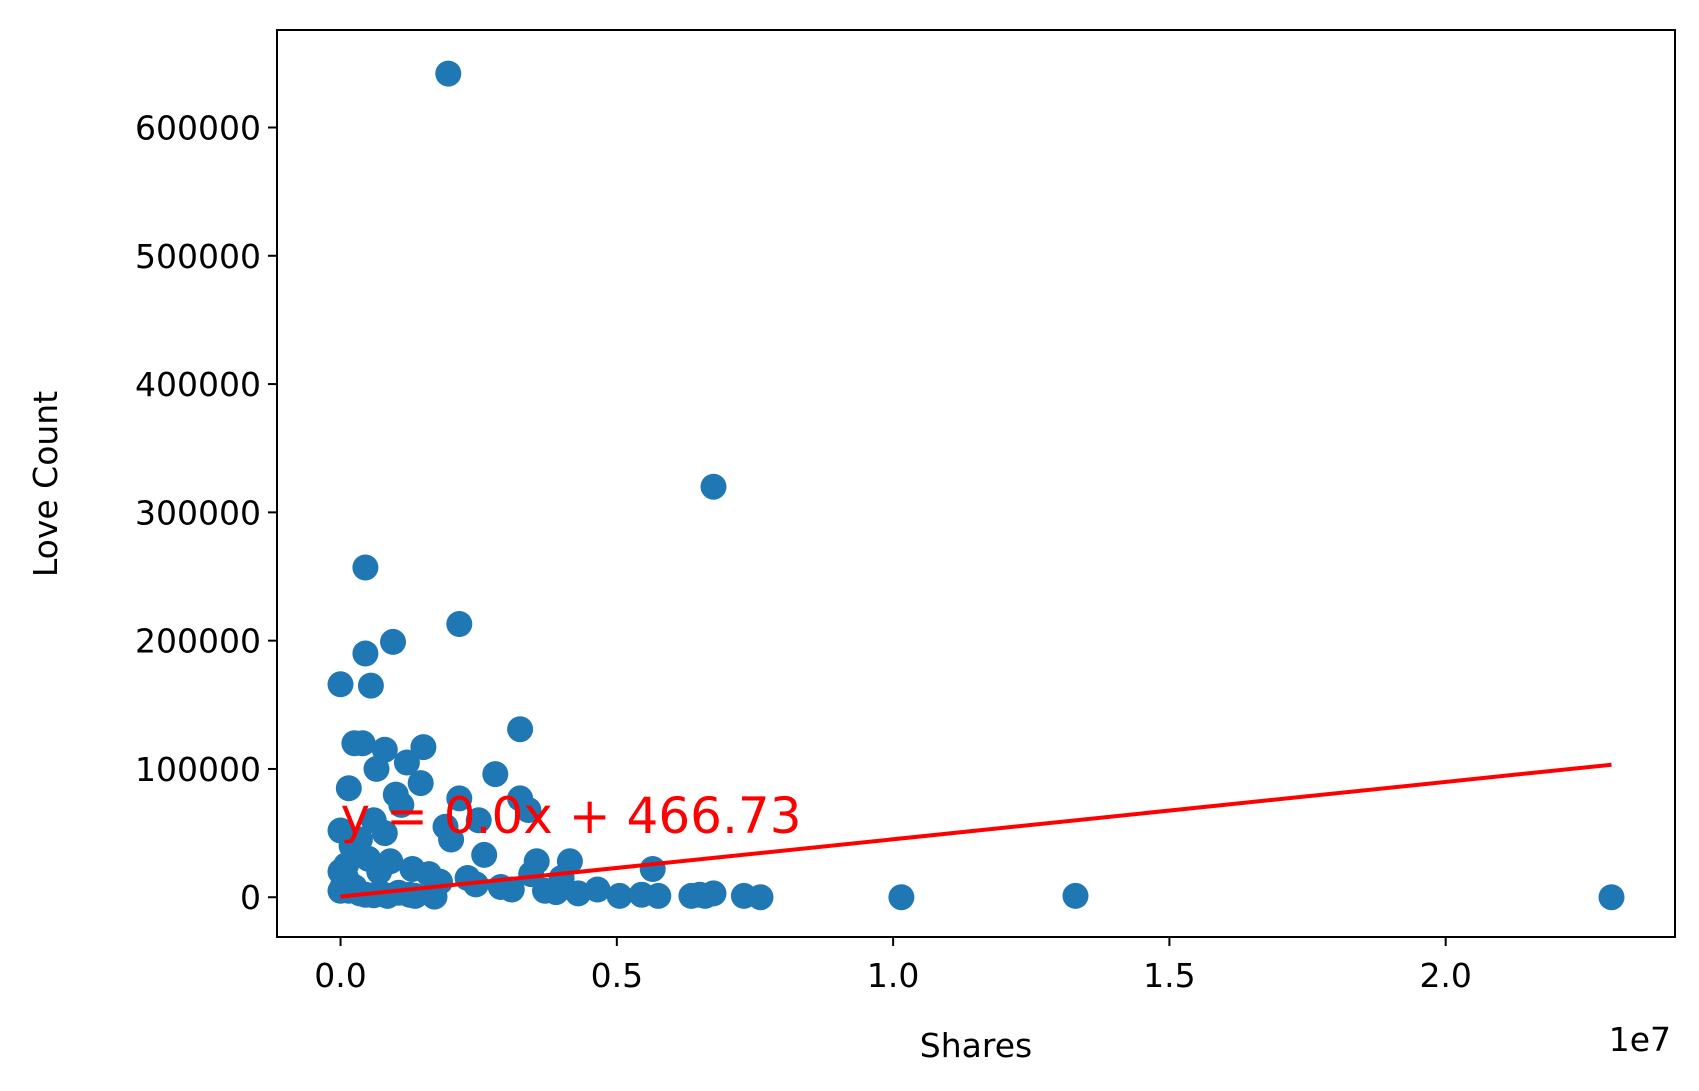  I want to click on x-tick-label: 0.0, so click(340, 975).